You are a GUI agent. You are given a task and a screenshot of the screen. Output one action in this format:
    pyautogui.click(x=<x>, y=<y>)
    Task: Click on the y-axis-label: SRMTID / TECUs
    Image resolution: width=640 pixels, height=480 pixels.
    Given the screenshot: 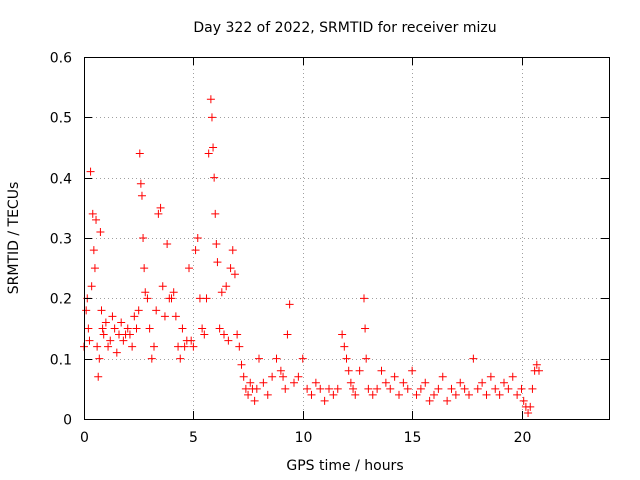 What is the action you would take?
    pyautogui.click(x=14, y=238)
    